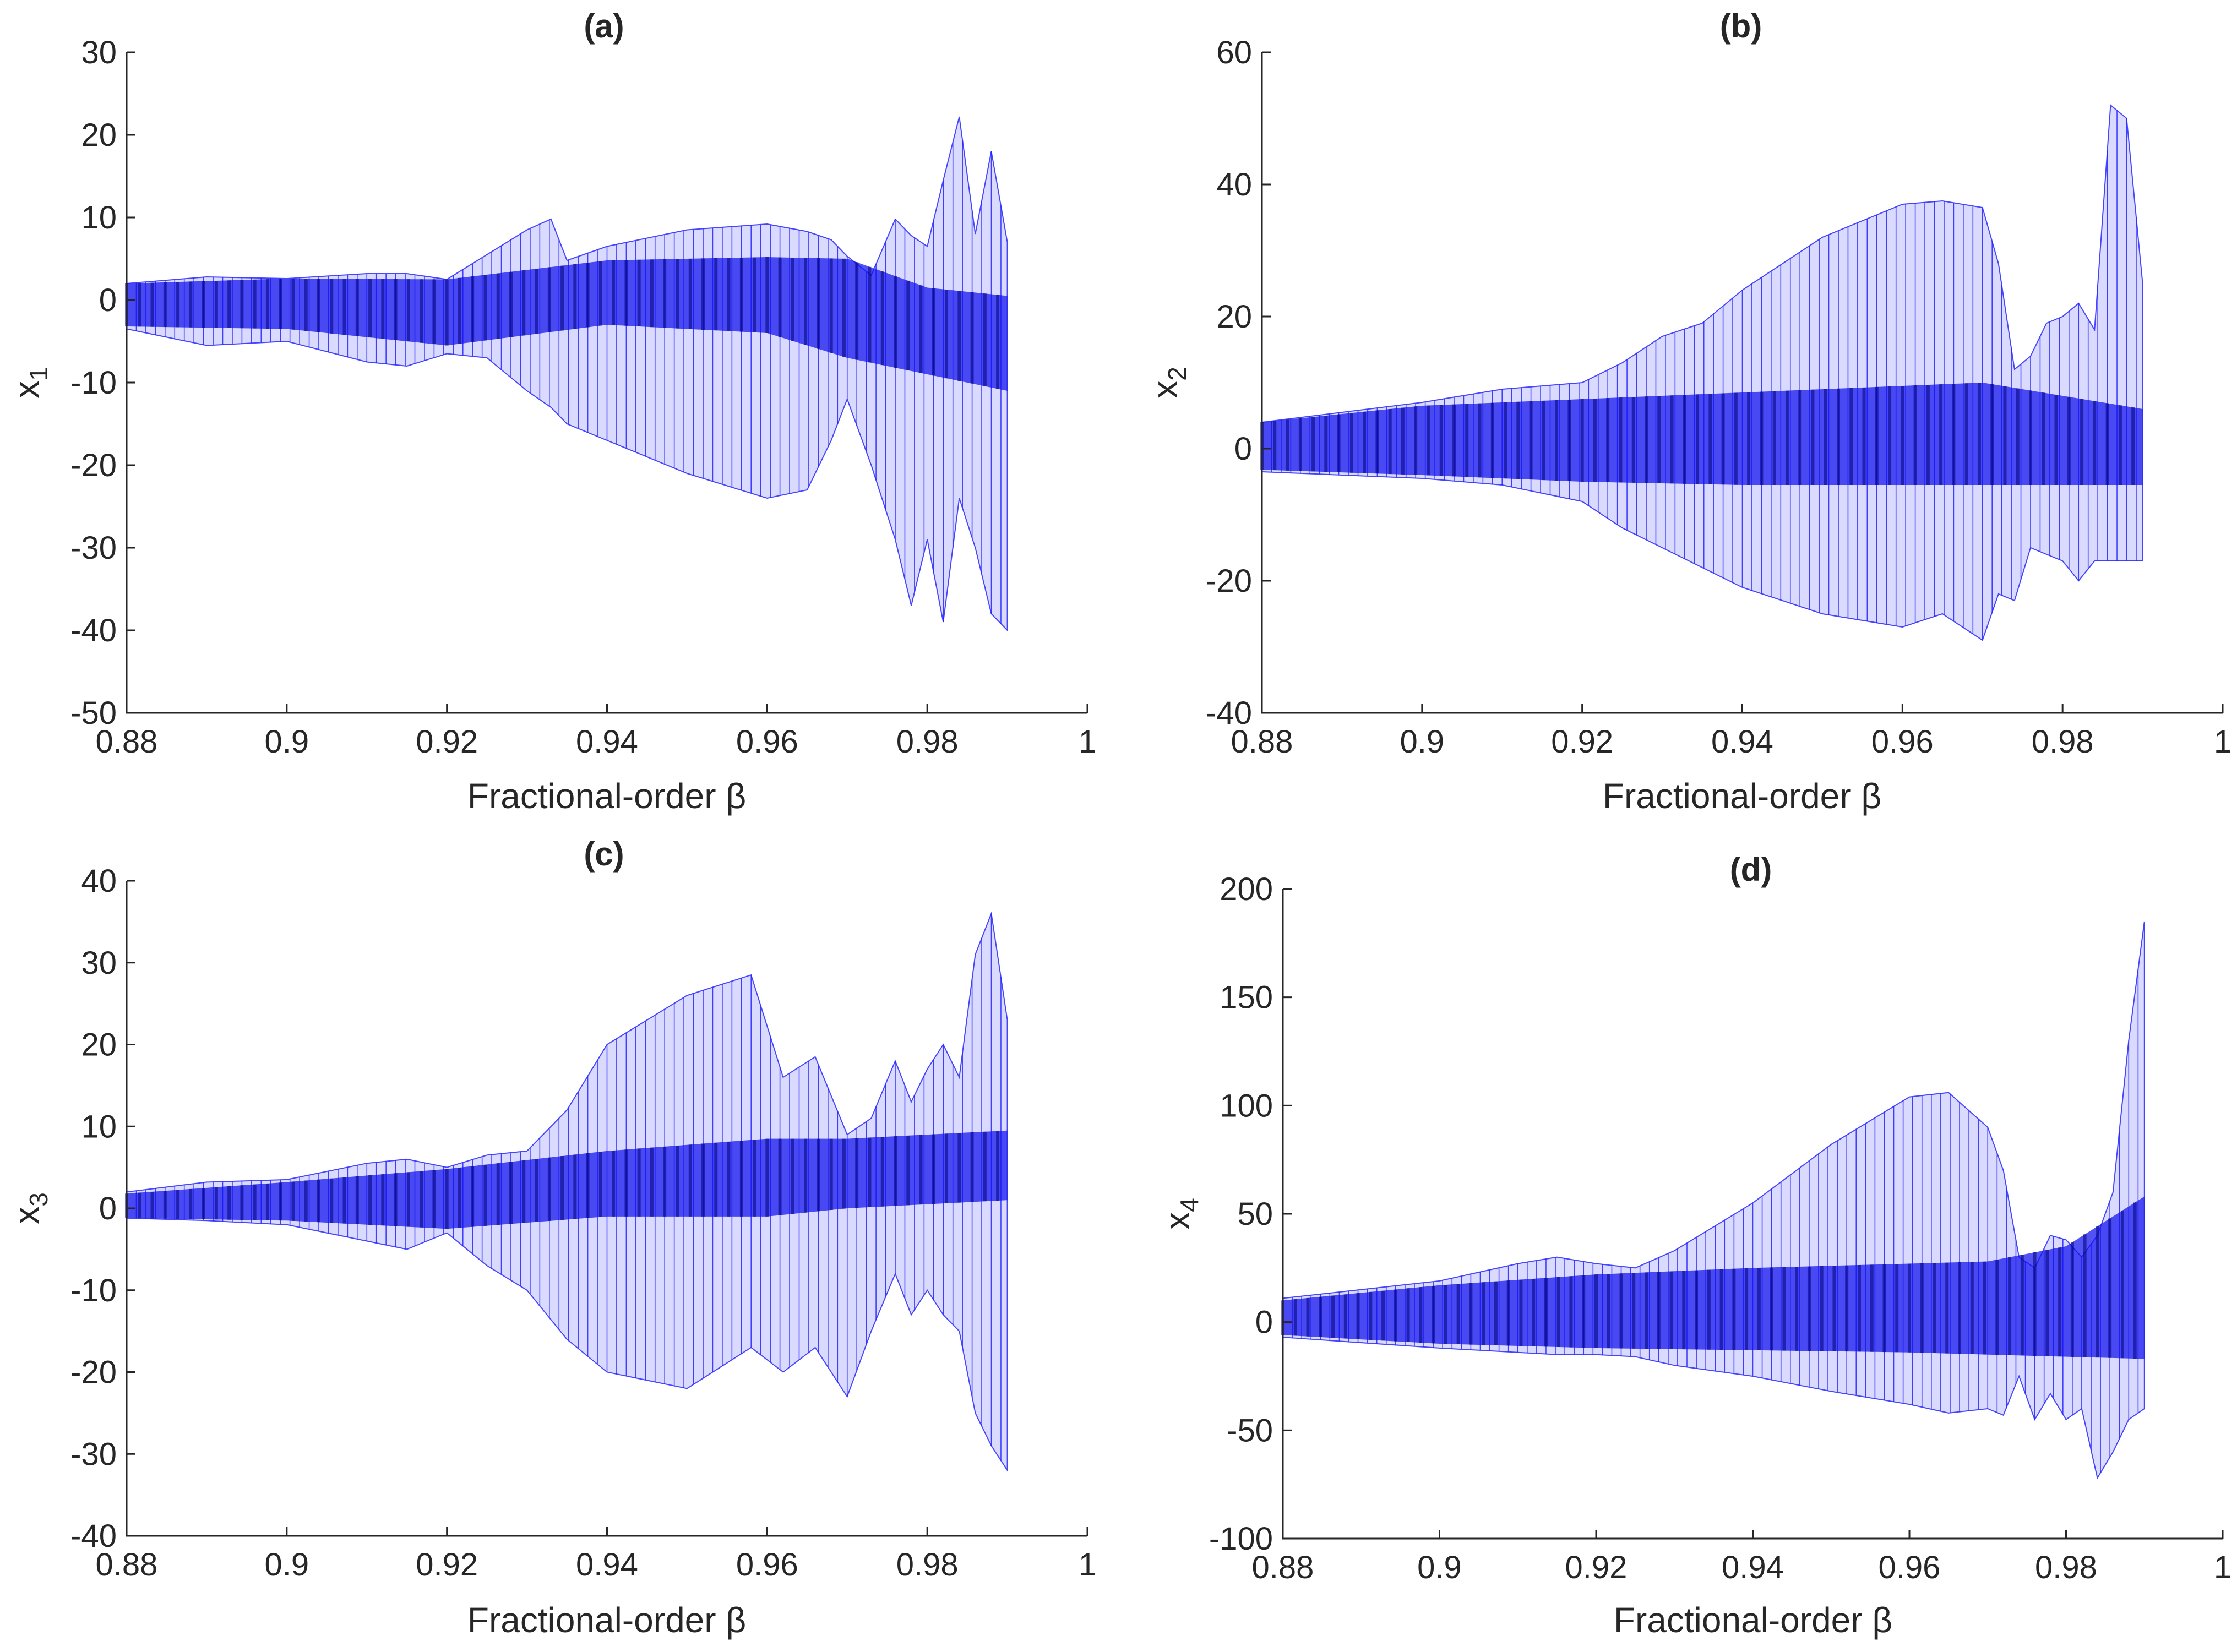 This screenshot has width=2237, height=1652. Describe the element at coordinates (30, 383) in the screenshot. I see `panel-a-y-axis-label: x1` at that location.